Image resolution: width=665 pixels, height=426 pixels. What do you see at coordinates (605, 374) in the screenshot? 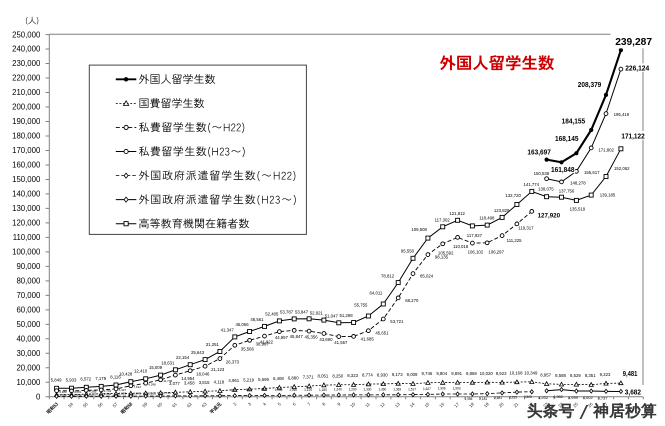
I see `svg-text: 9,223` at bounding box center [605, 374].